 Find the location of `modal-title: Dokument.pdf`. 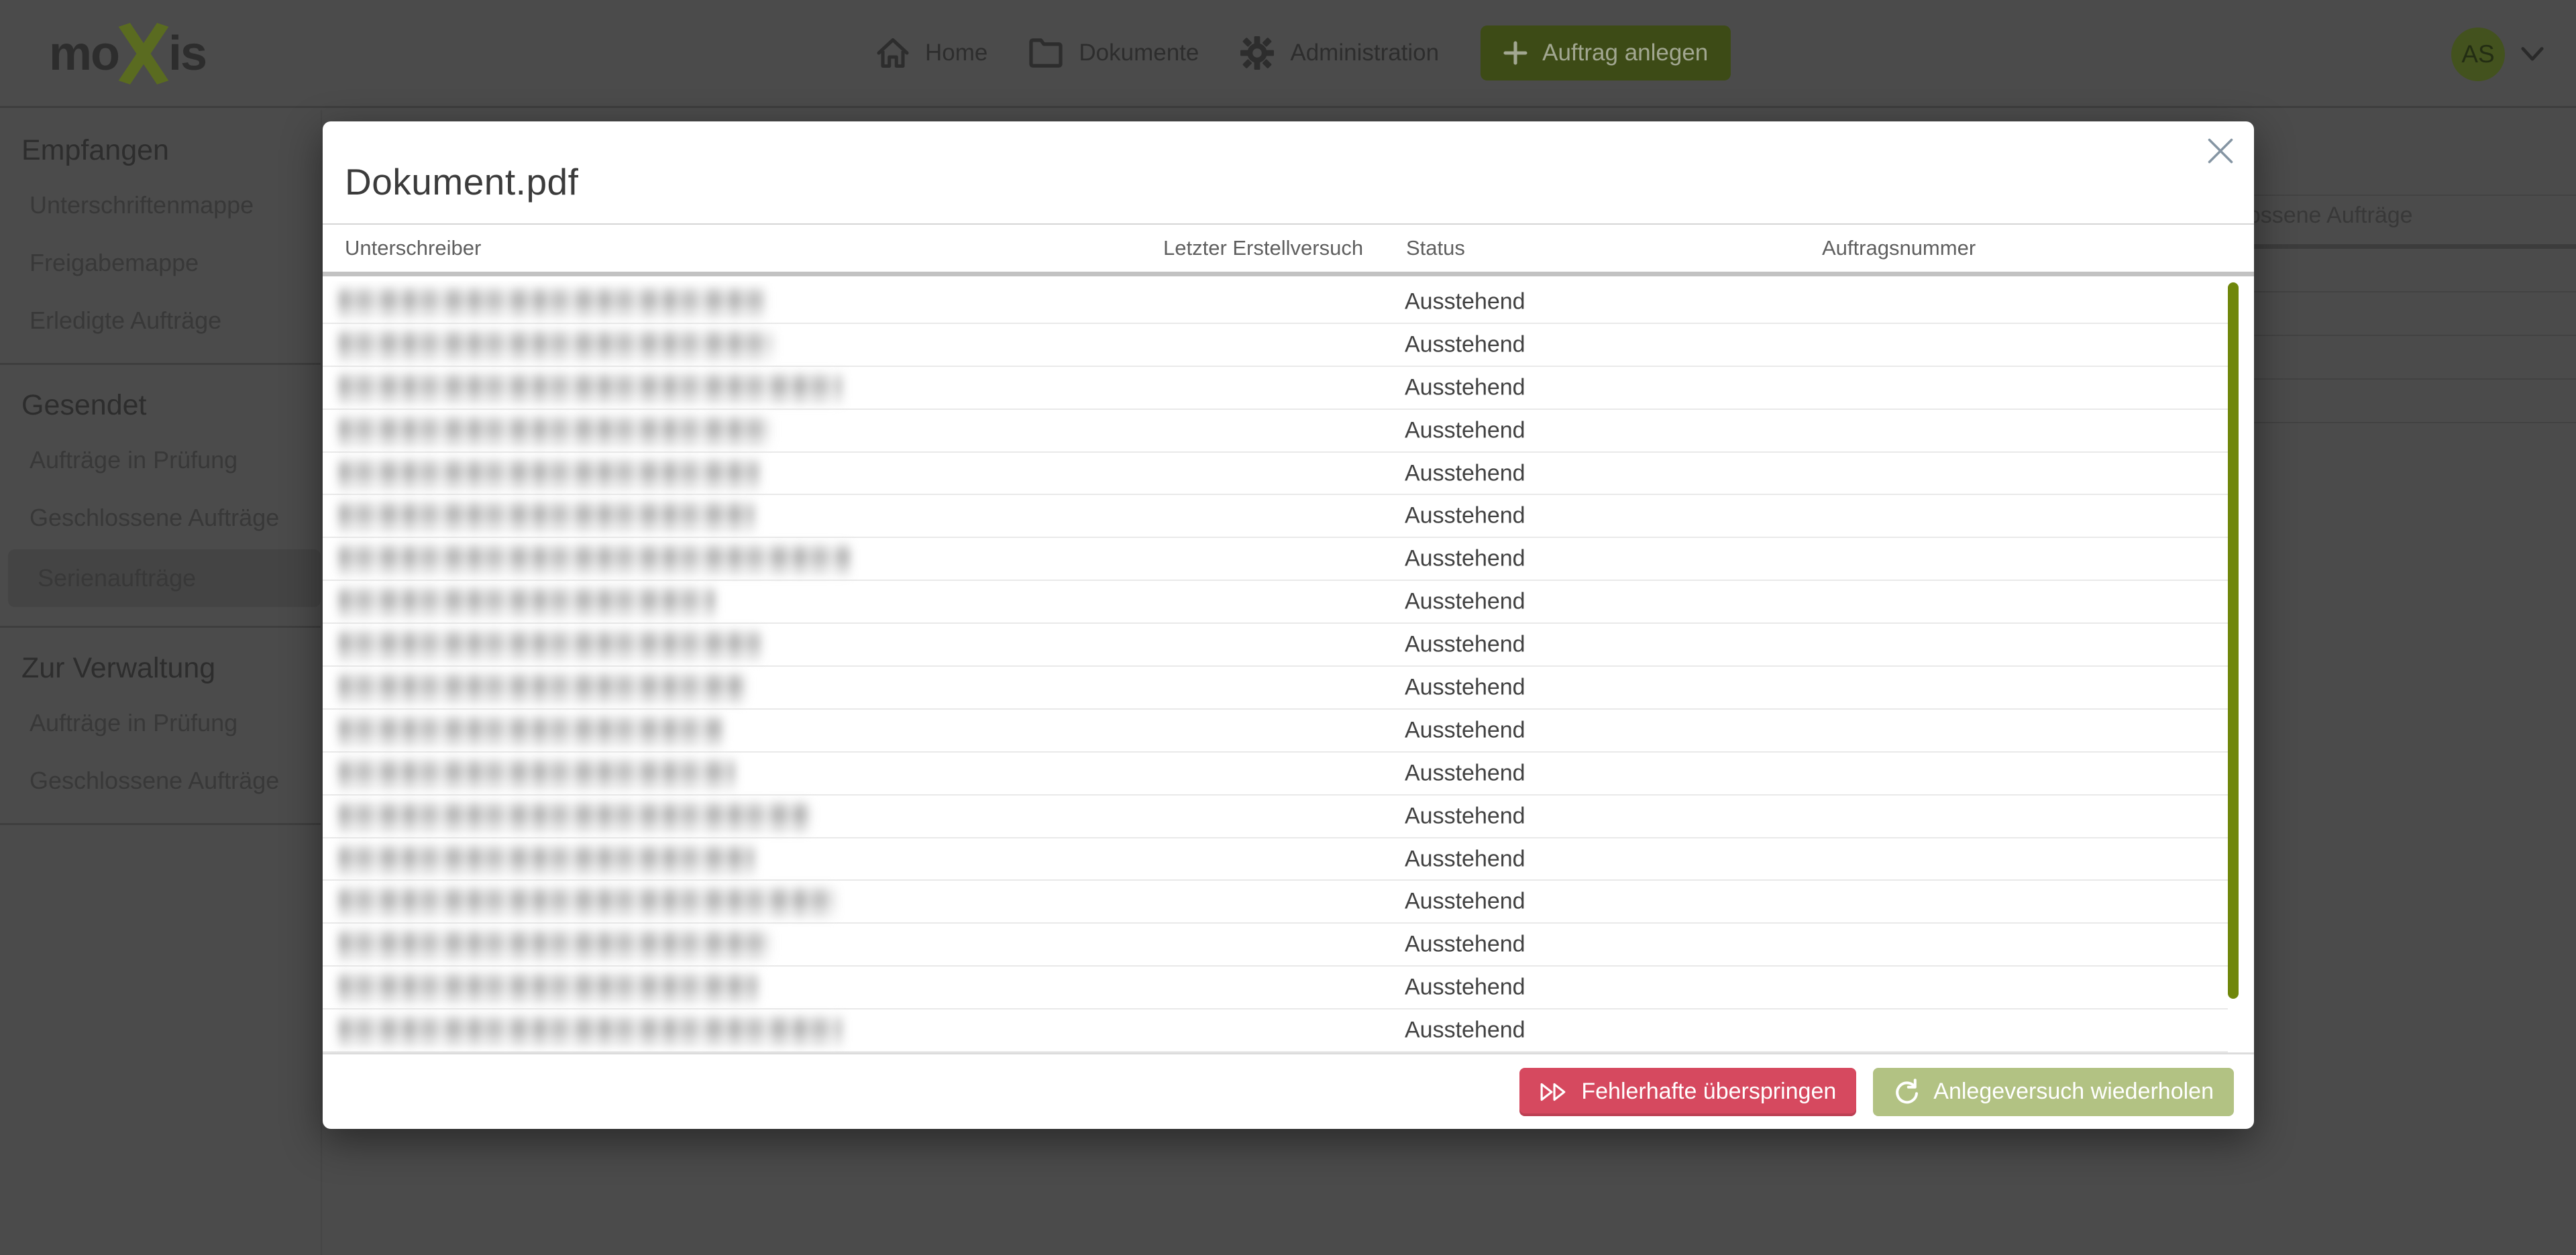

modal-title: Dokument.pdf is located at coordinates (462, 182).